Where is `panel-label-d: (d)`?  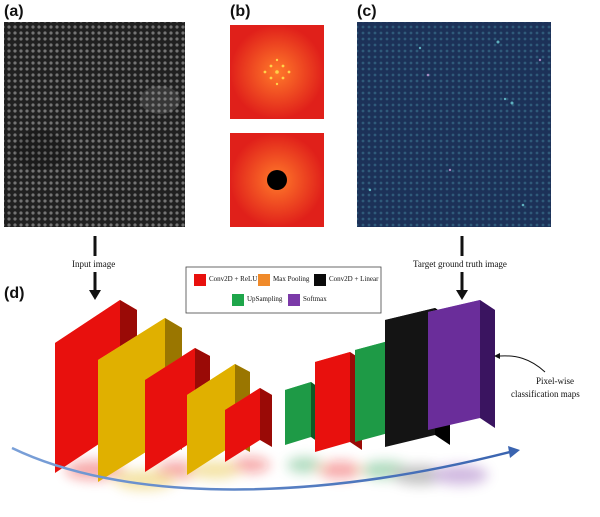 panel-label-d: (d) is located at coordinates (14, 293).